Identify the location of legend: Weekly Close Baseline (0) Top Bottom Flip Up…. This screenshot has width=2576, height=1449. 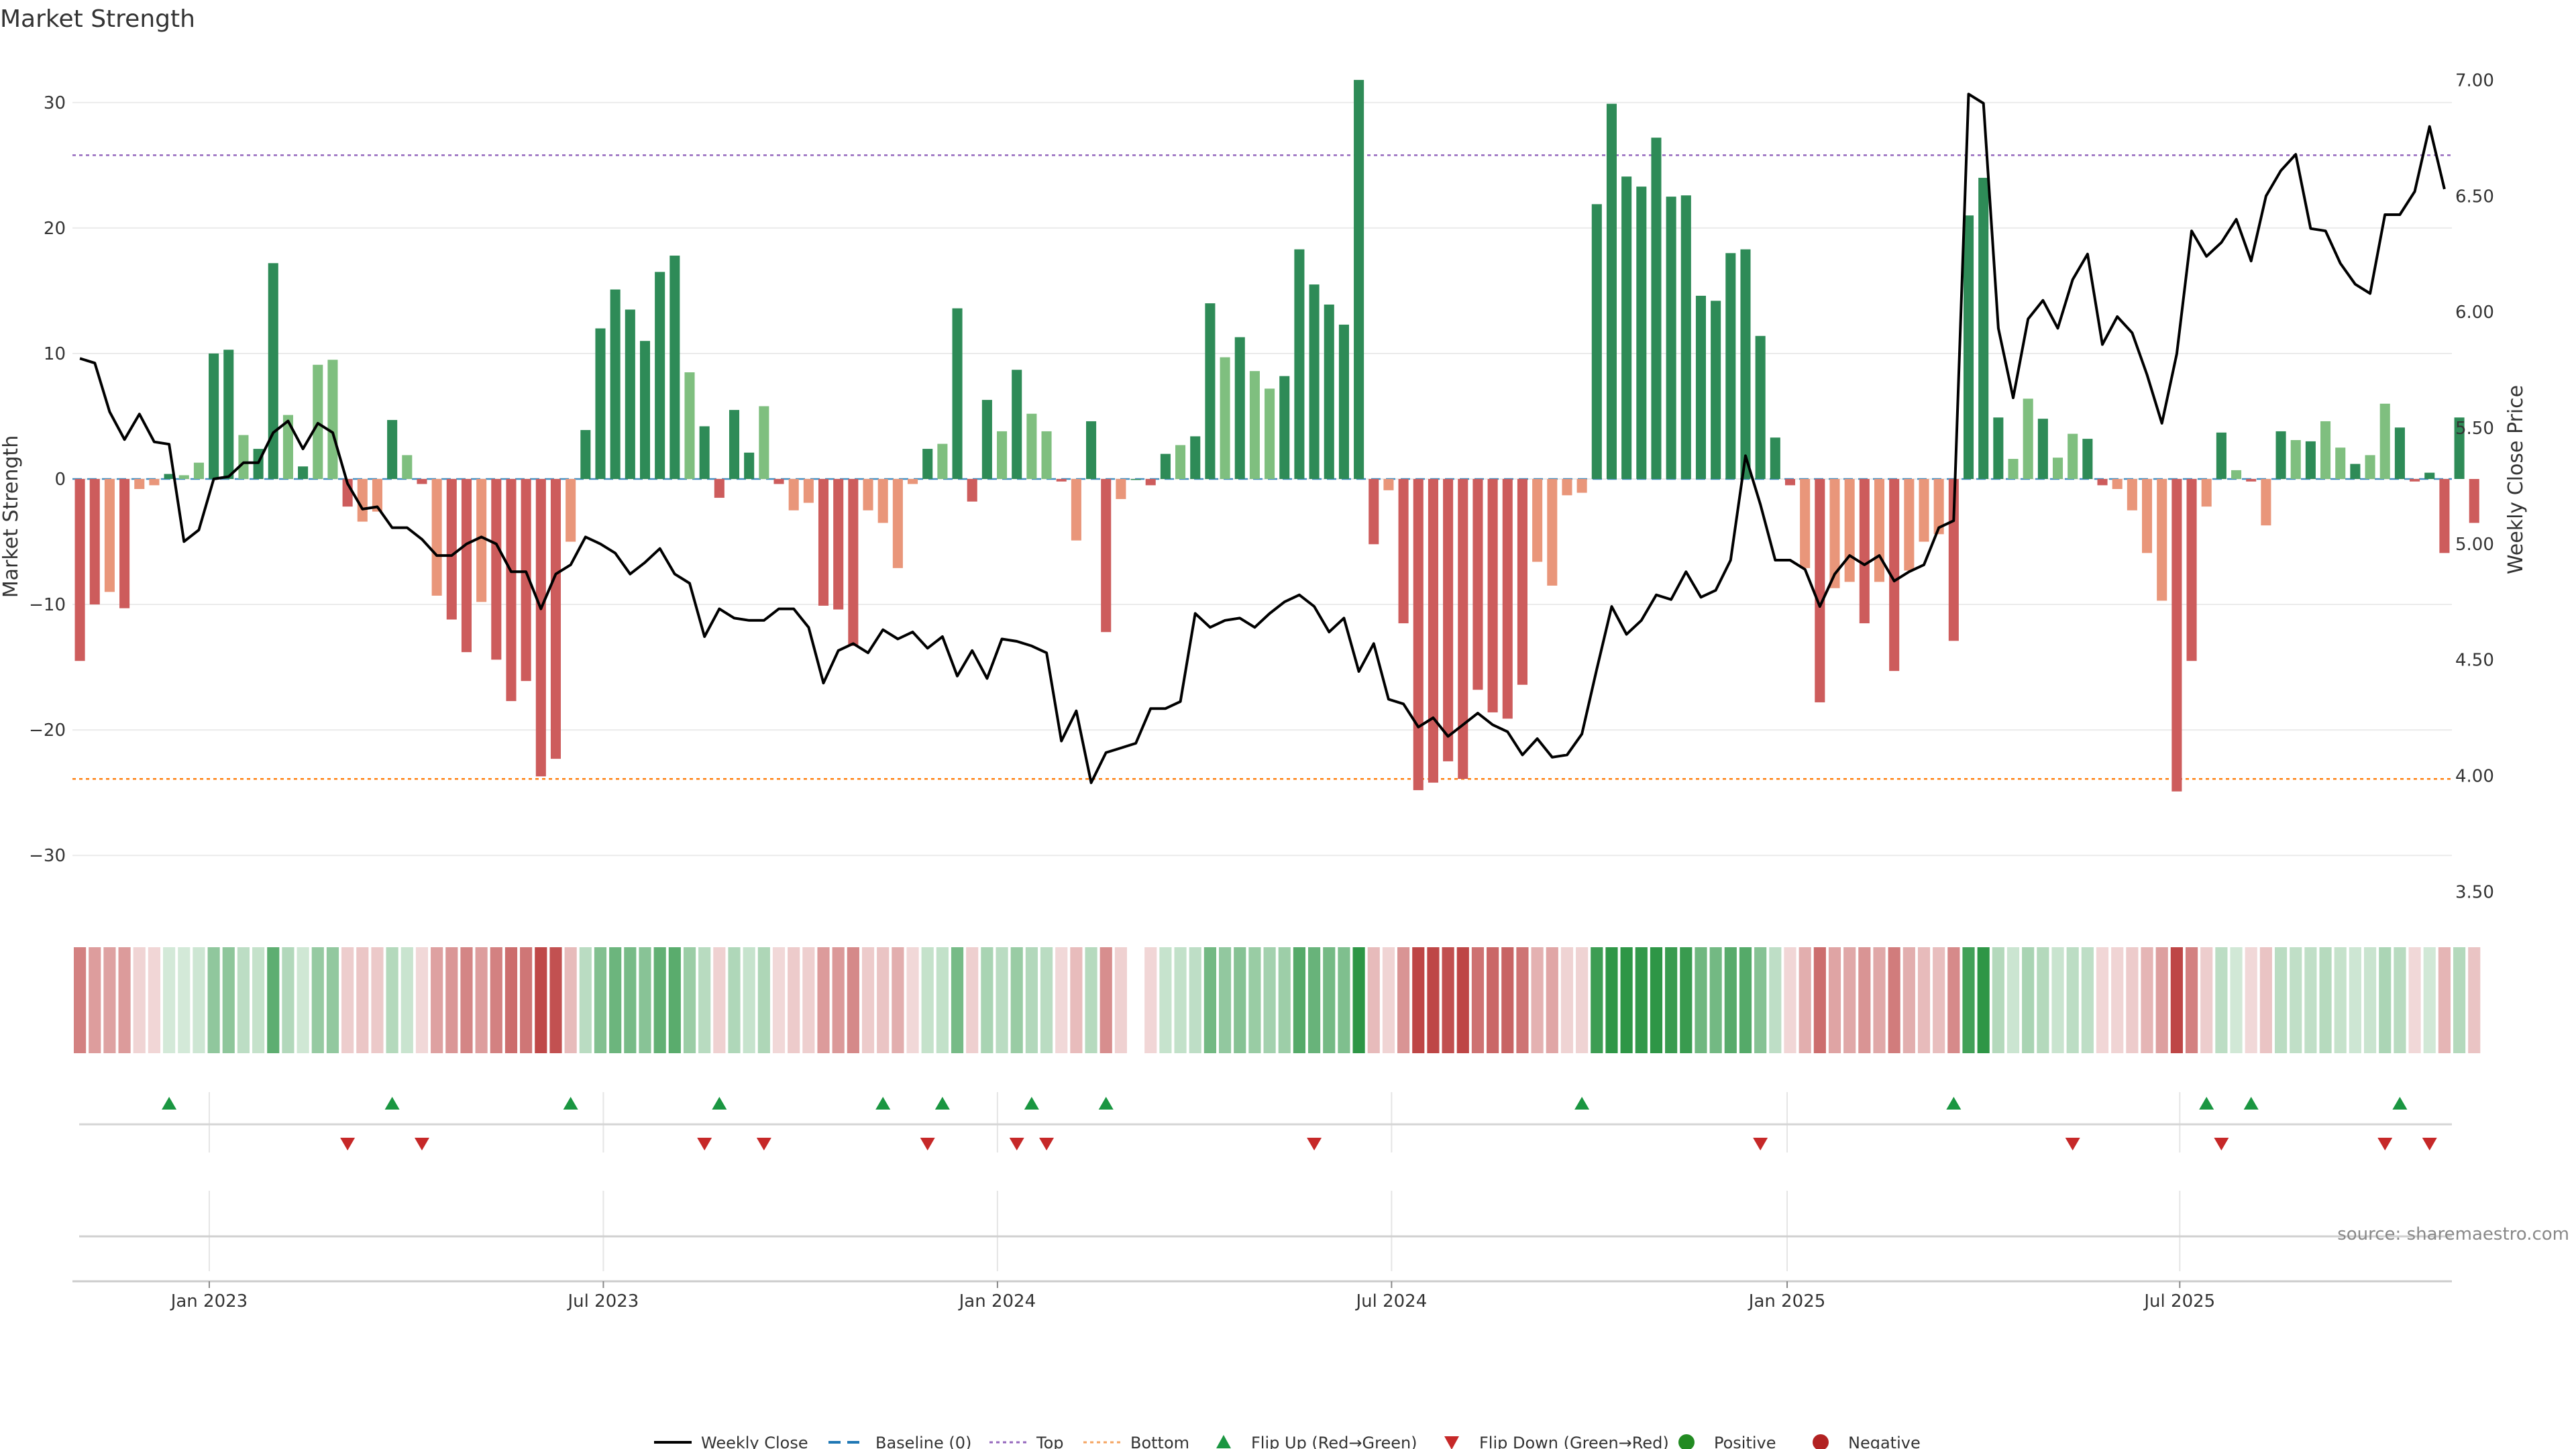
(1287, 1441).